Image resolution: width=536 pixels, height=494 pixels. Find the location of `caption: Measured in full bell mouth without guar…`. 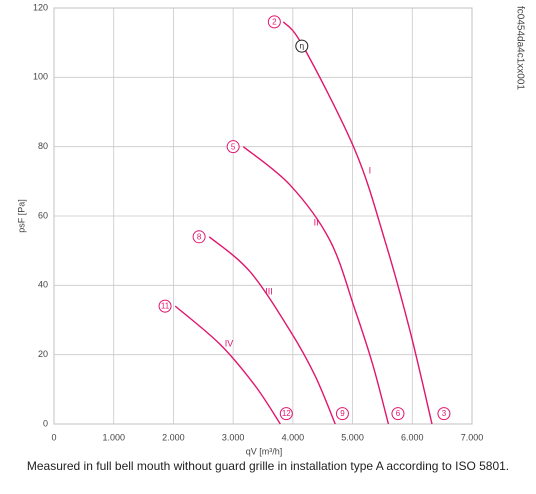

caption: Measured in full bell mouth without guar… is located at coordinates (268, 466).